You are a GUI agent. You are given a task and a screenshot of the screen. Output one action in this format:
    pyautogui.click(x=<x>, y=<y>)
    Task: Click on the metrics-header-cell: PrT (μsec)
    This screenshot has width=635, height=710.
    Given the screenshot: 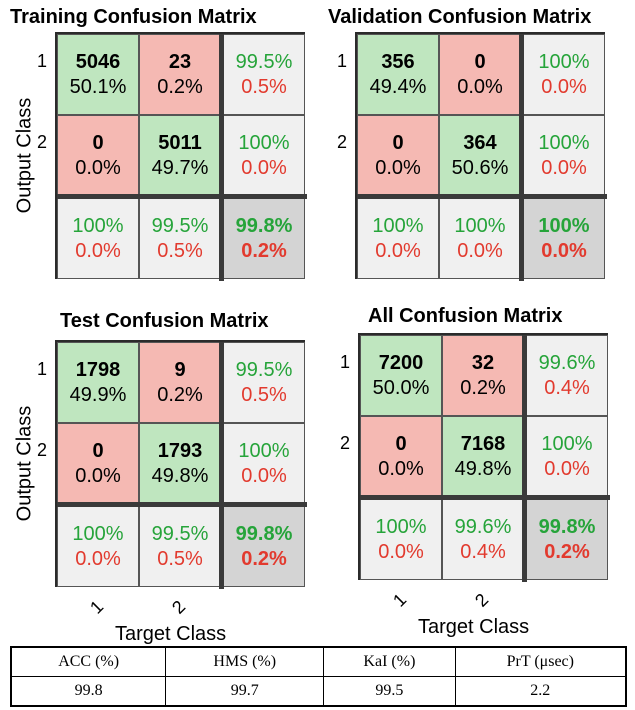 What is the action you would take?
    pyautogui.click(x=540, y=661)
    